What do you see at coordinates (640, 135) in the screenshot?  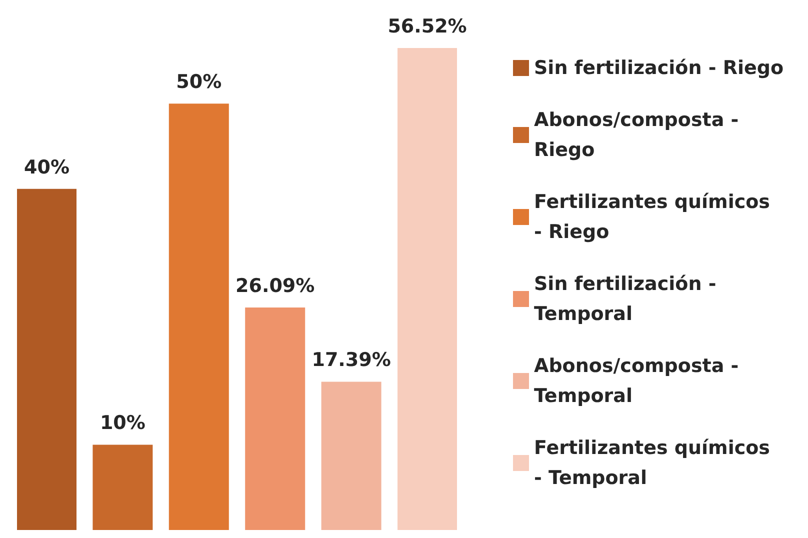 I see `legend-label: Abonos/composta - Riego` at bounding box center [640, 135].